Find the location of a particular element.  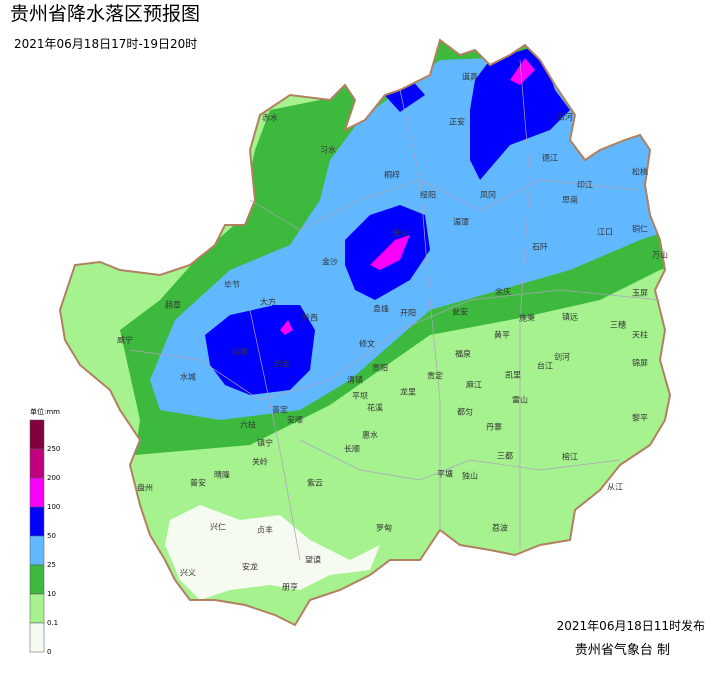

place-label: 独山 is located at coordinates (470, 476).